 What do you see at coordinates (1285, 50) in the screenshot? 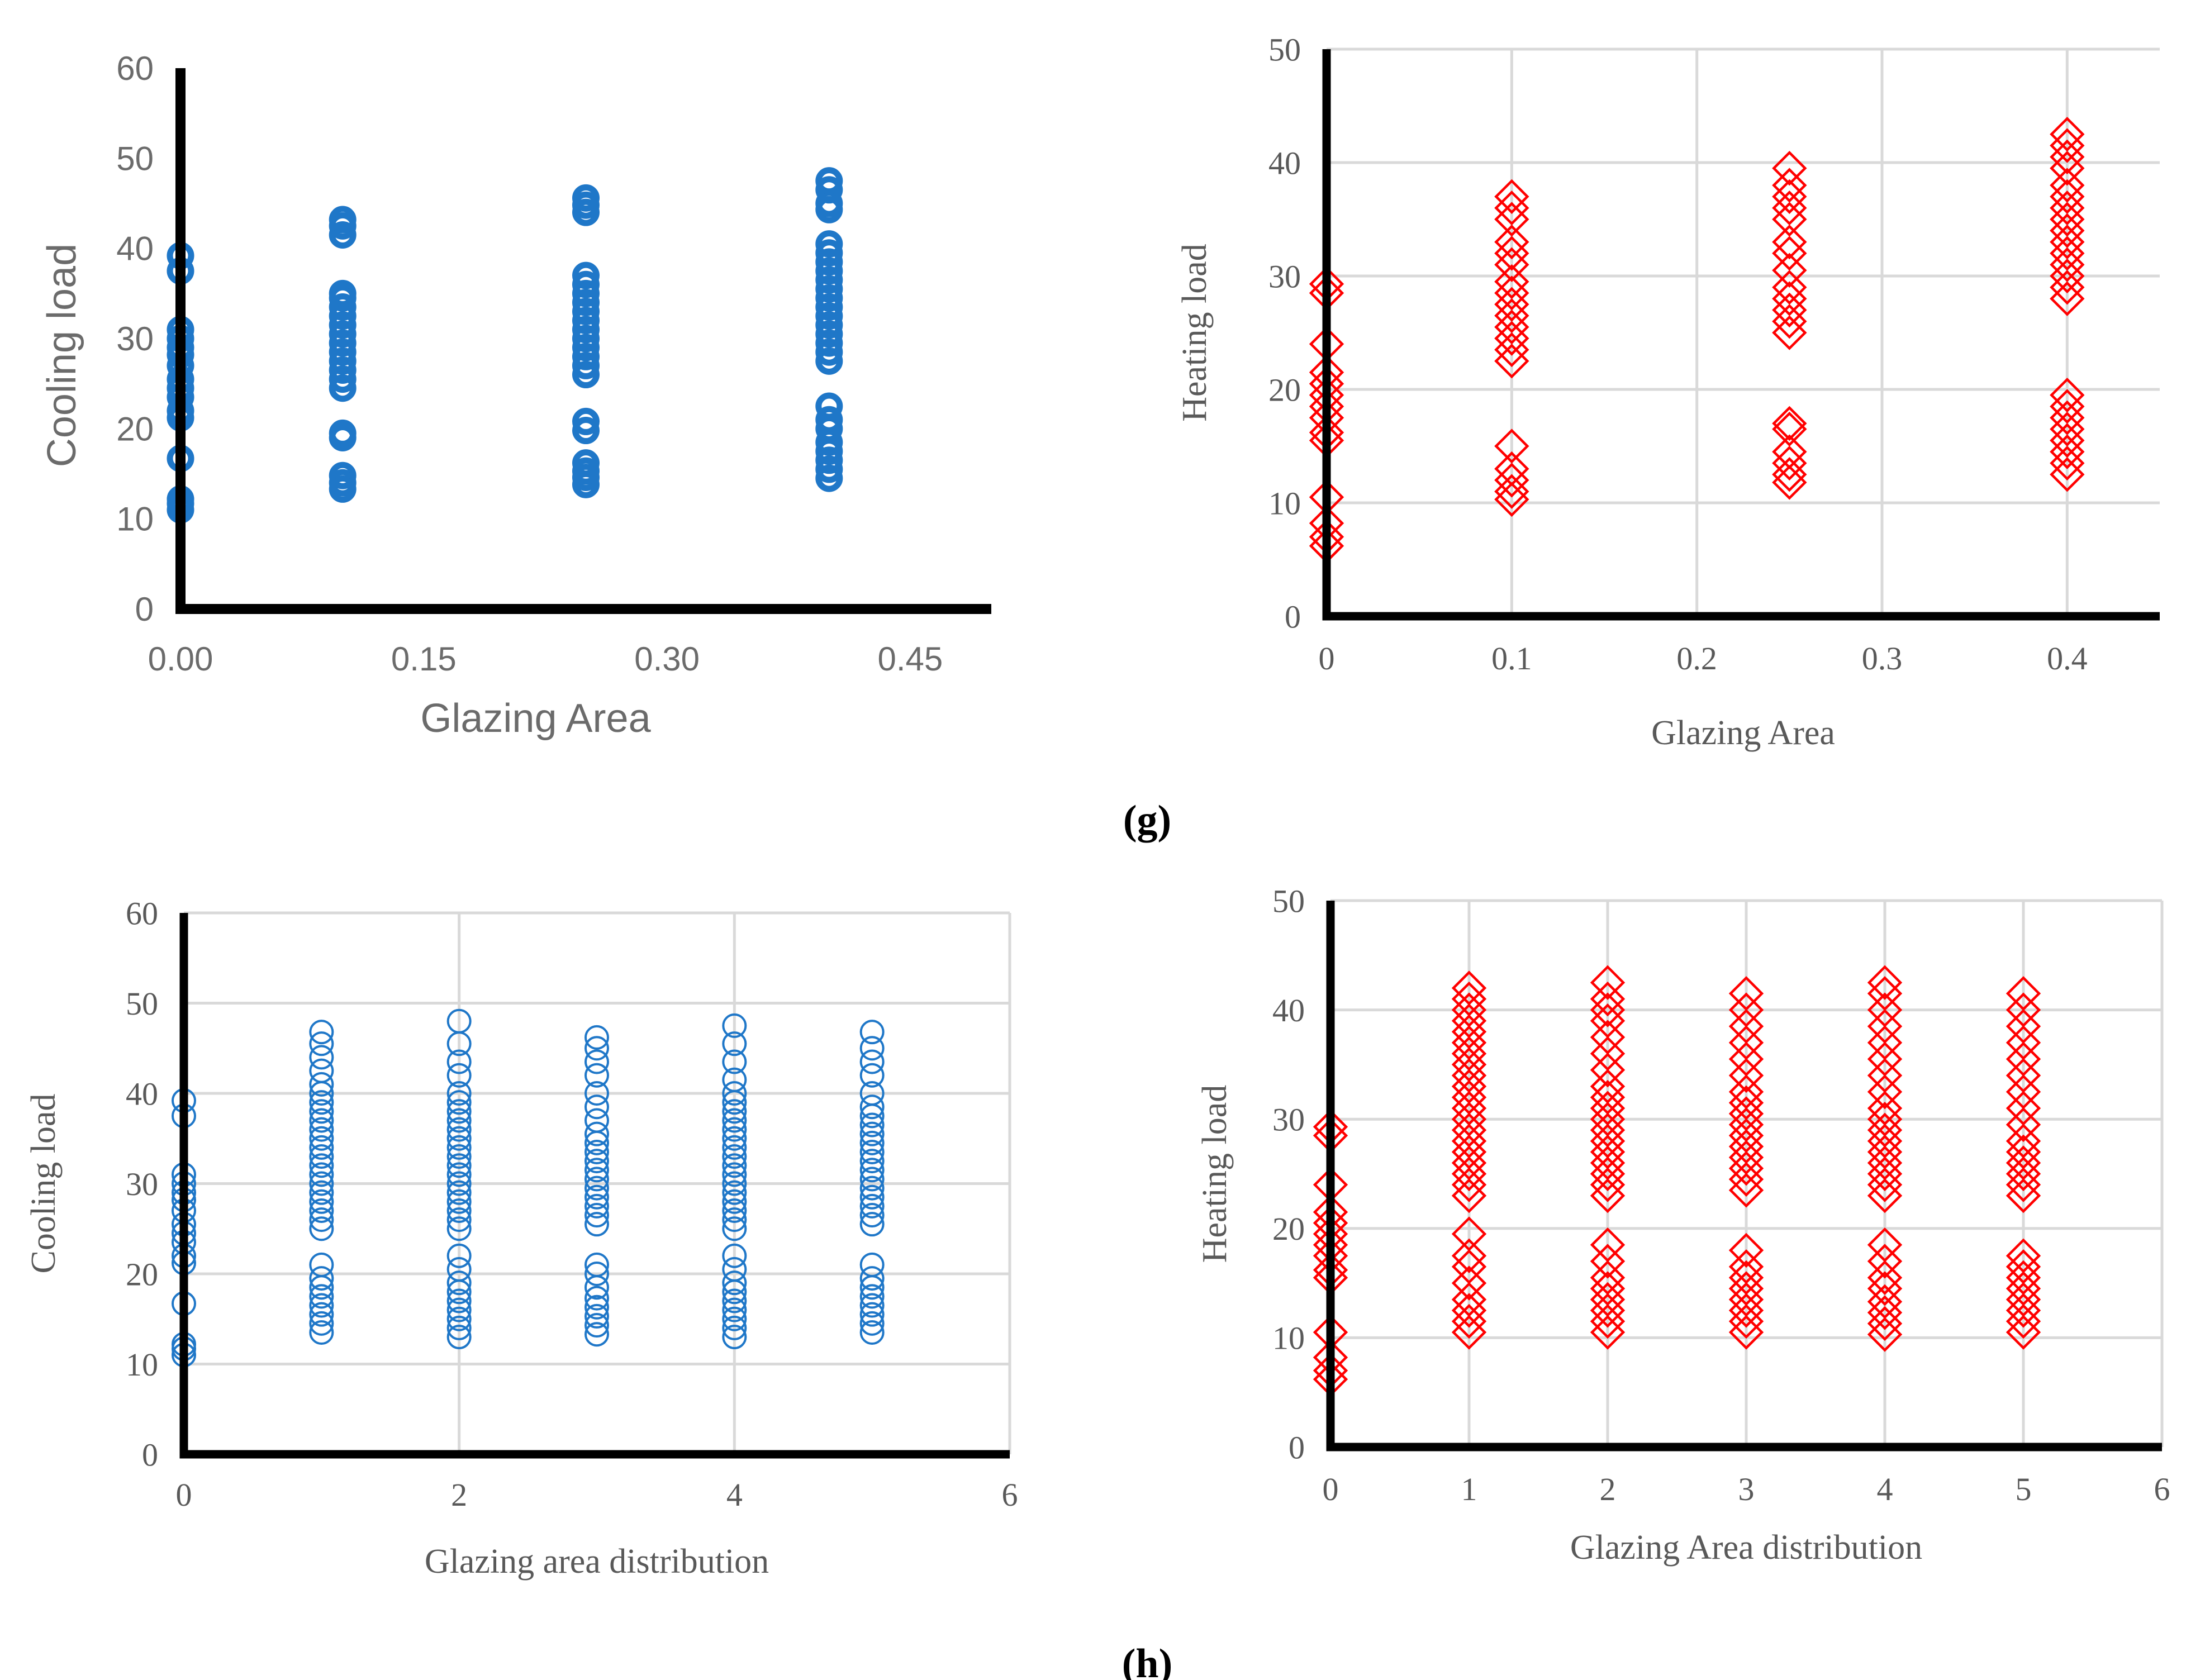
I see `y-tick-label: 50` at bounding box center [1285, 50].